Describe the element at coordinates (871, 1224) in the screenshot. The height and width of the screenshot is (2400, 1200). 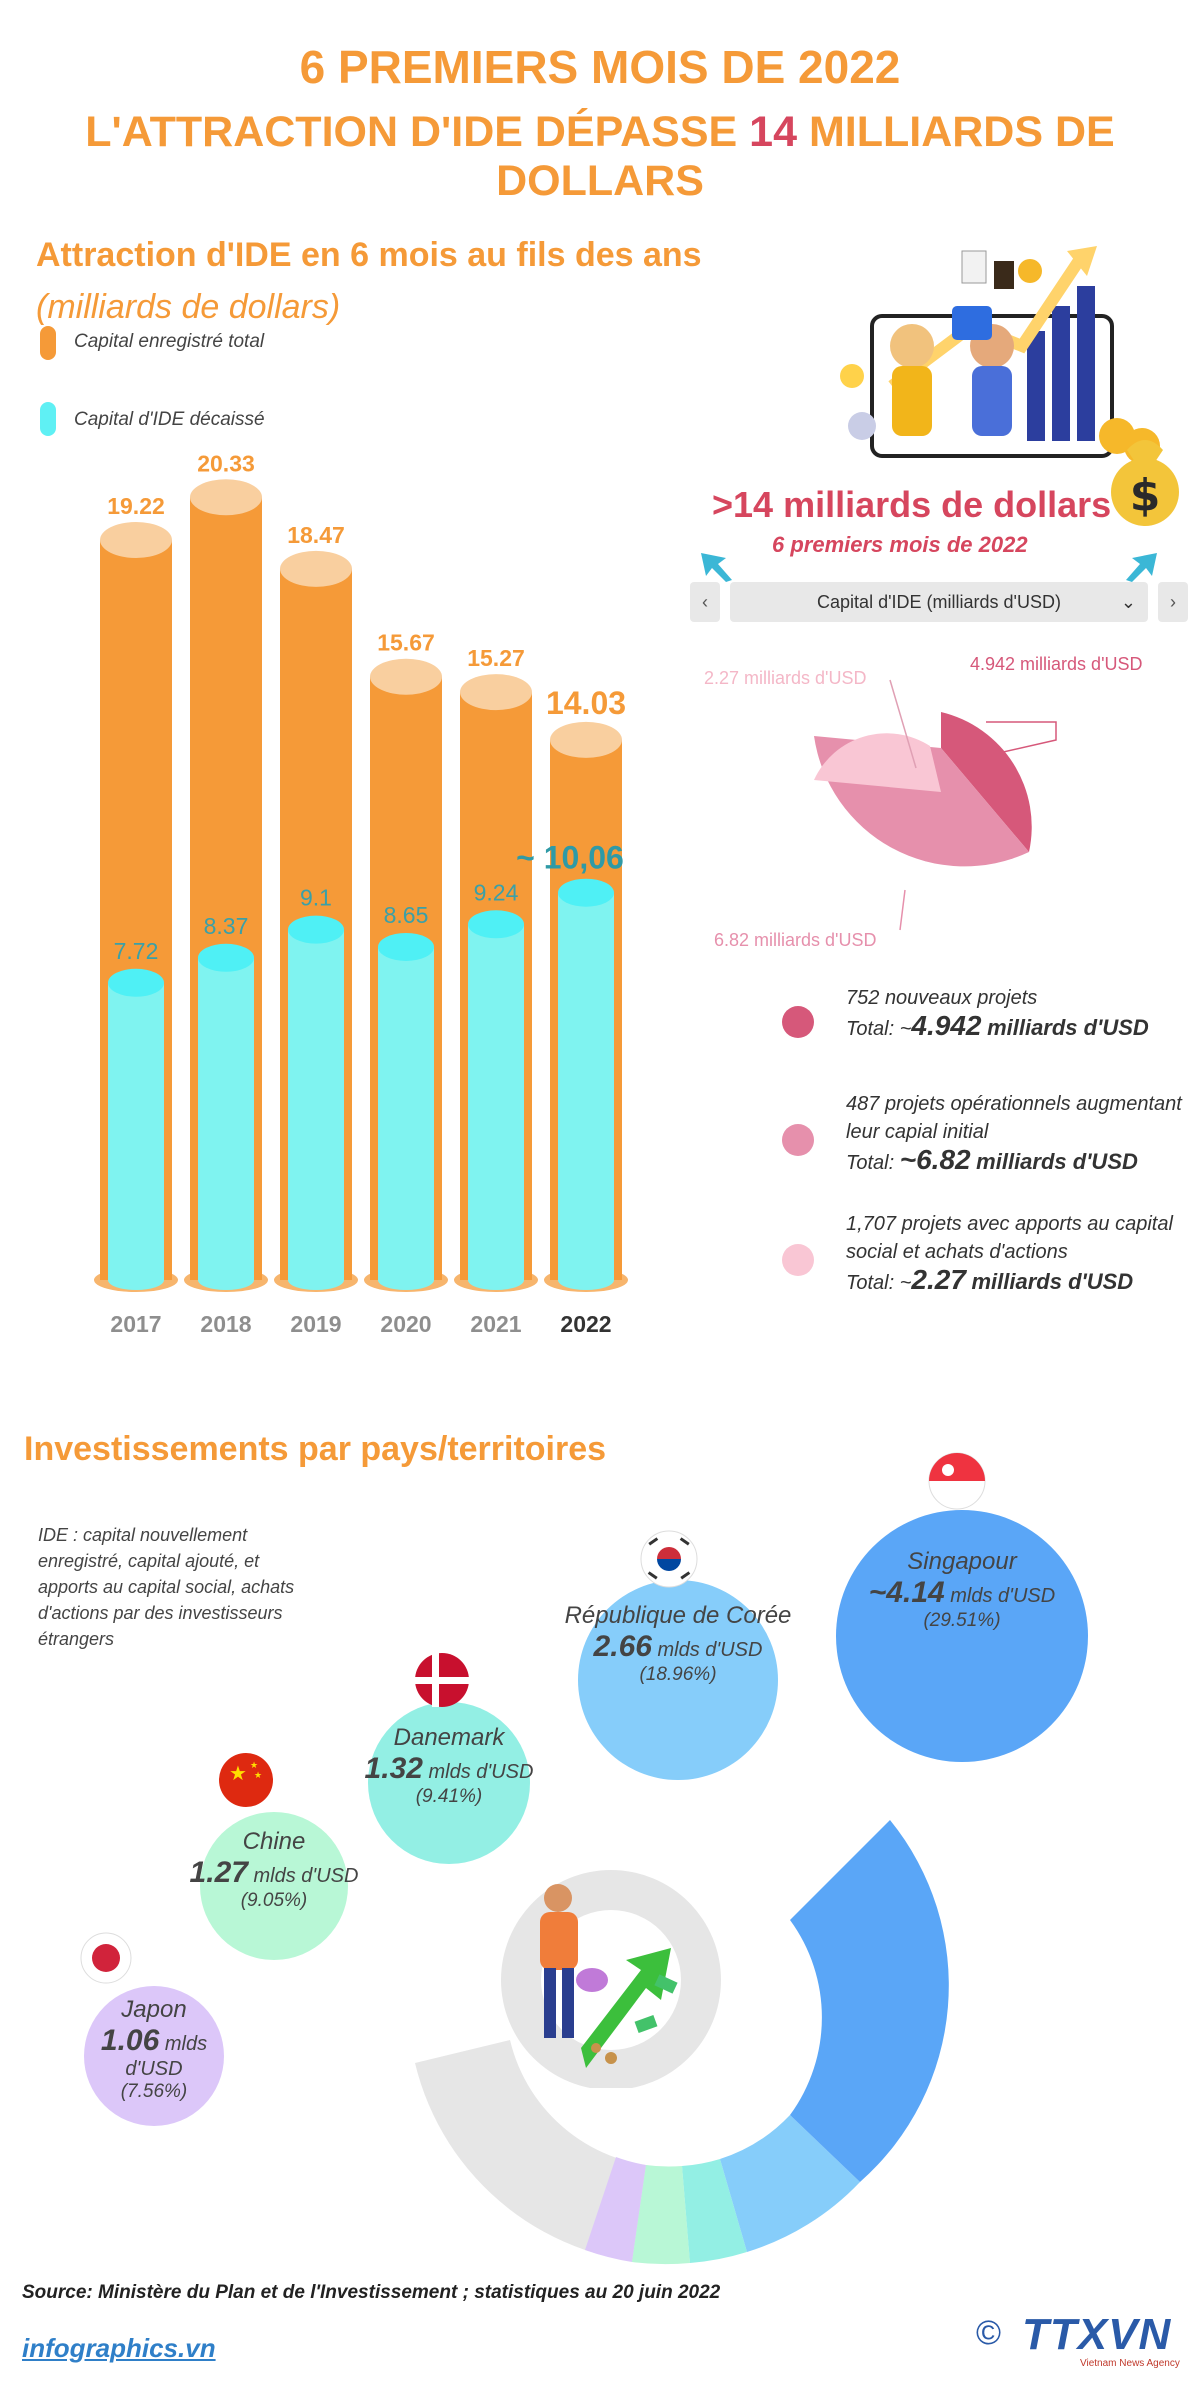
I see `stat-count: 1,707` at that location.